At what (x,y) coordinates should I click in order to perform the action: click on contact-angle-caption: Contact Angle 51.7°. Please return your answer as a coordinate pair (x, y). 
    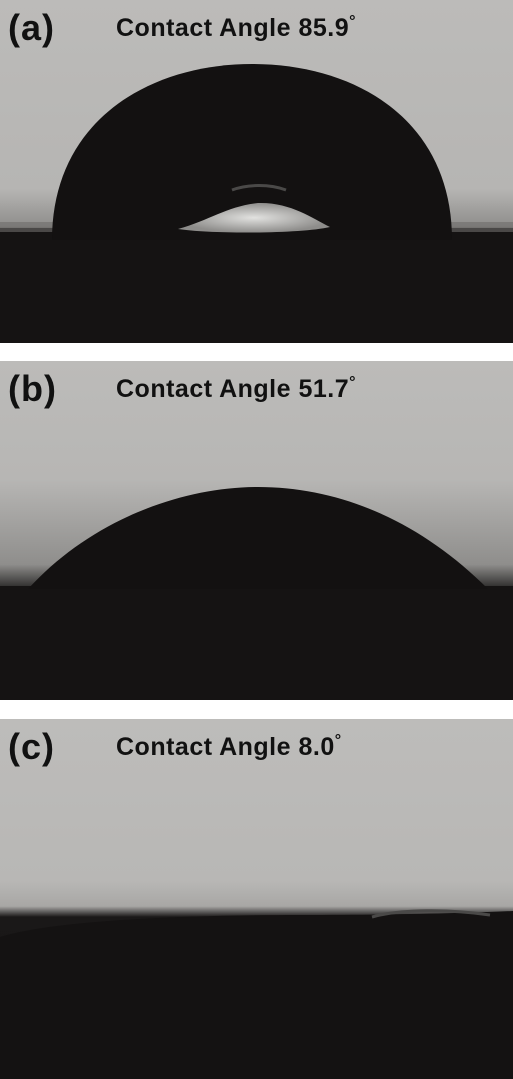
    Looking at the image, I should click on (236, 388).